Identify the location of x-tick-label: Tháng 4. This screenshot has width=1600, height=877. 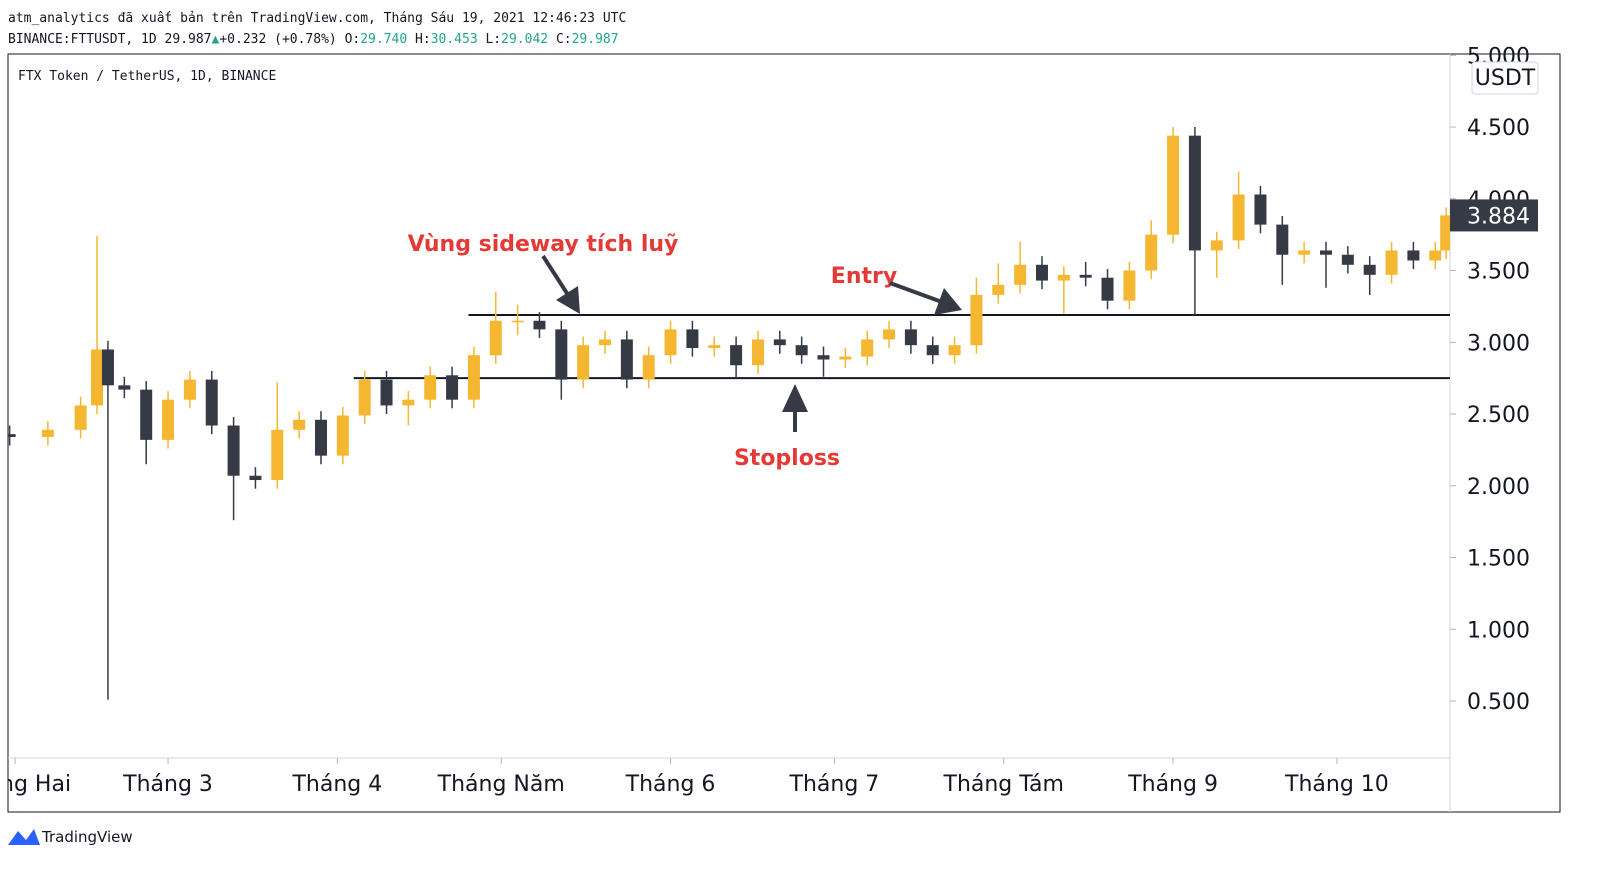
(336, 784).